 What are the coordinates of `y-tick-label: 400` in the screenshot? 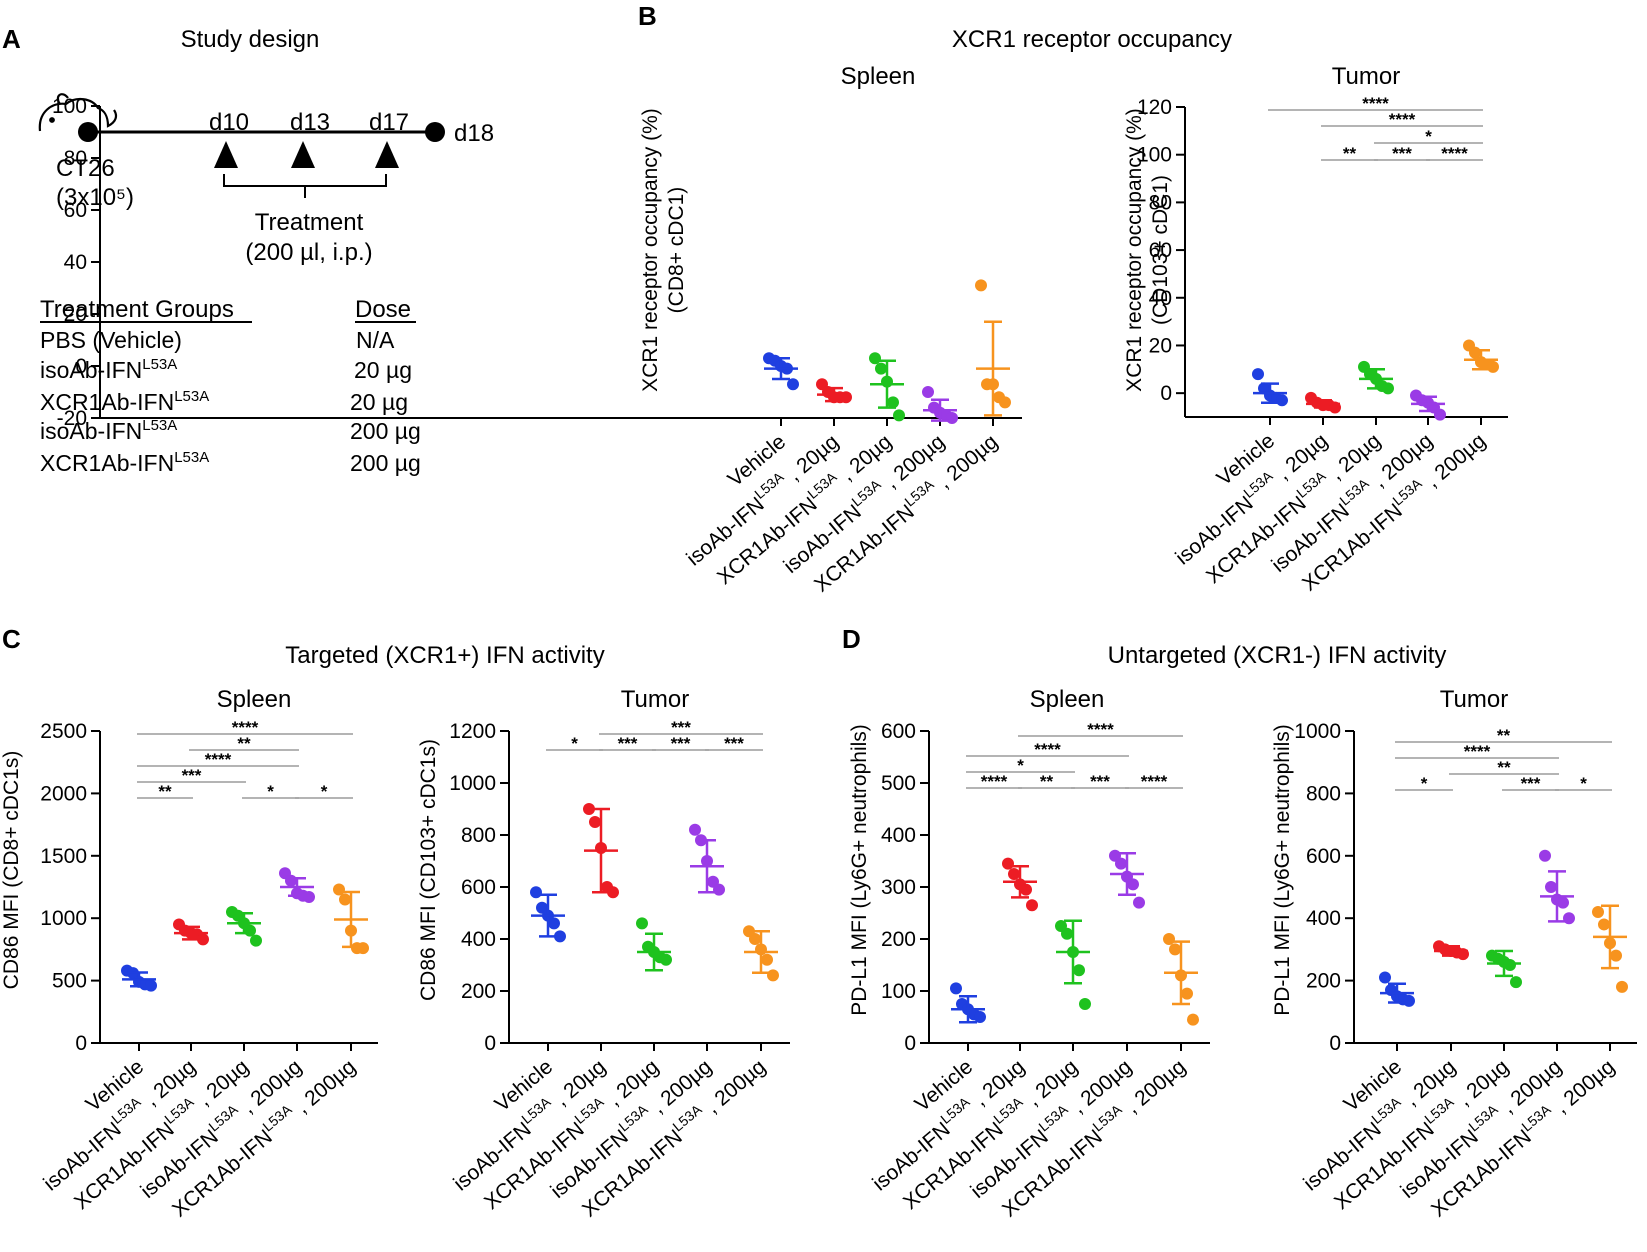 It's located at (898, 835).